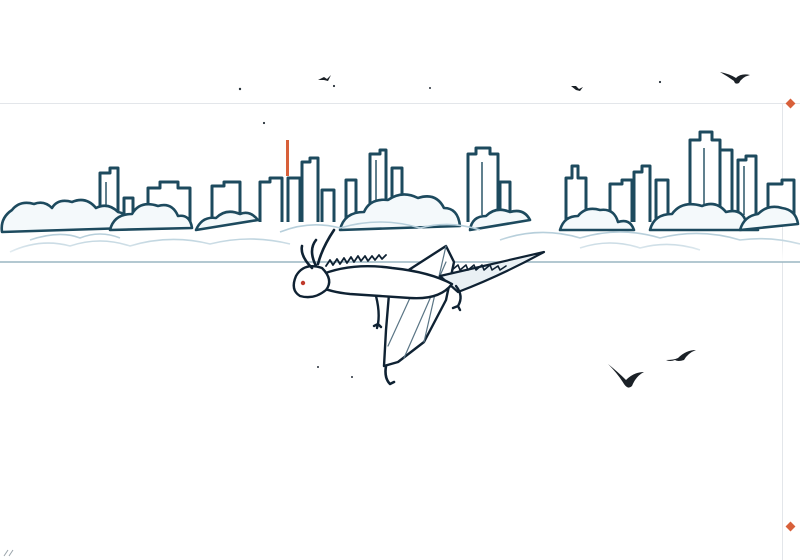  I want to click on dragon-horns, so click(318, 249).